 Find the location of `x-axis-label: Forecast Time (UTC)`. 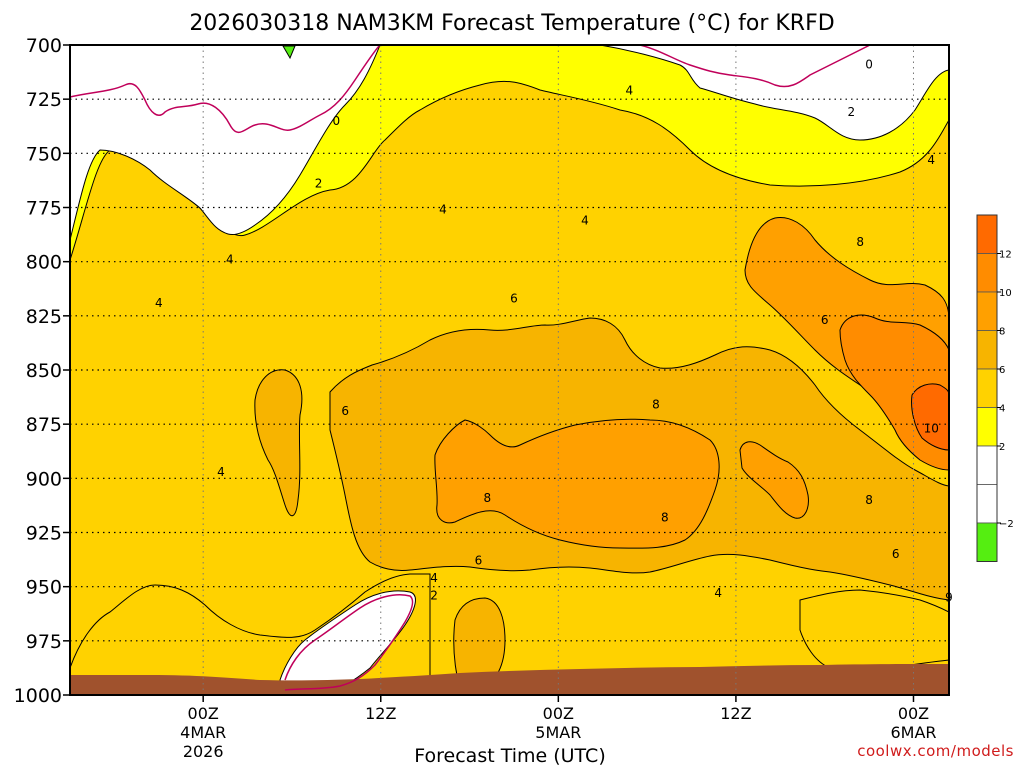

x-axis-label: Forecast Time (UTC) is located at coordinates (509, 756).